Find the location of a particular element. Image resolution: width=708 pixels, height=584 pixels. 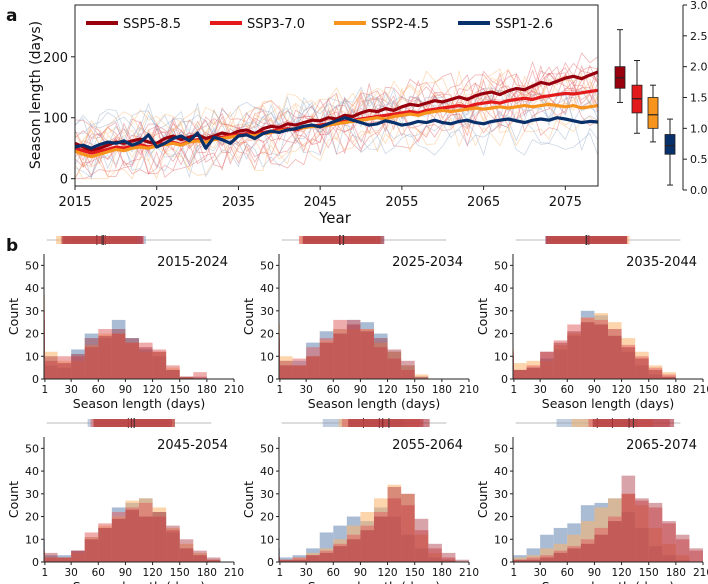

hist-panel-title: 2045-2054 is located at coordinates (192, 445).